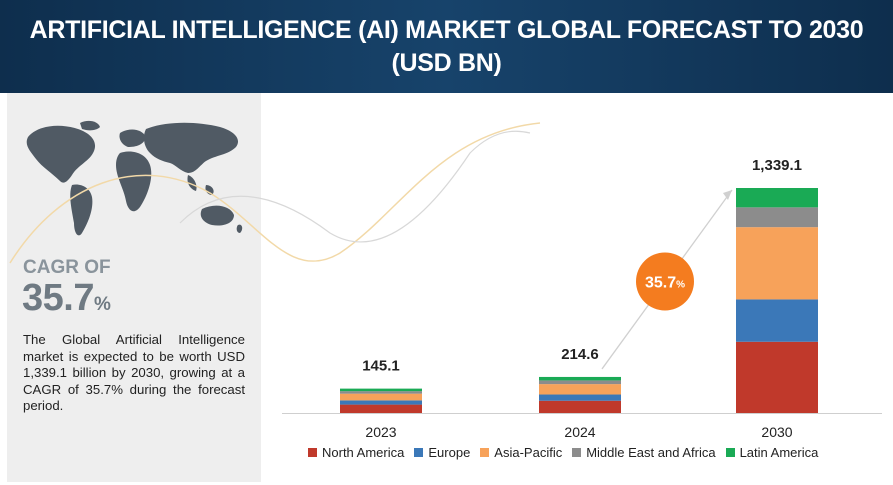  Describe the element at coordinates (580, 406) in the screenshot. I see `bar-segment-north-america-2024` at that location.